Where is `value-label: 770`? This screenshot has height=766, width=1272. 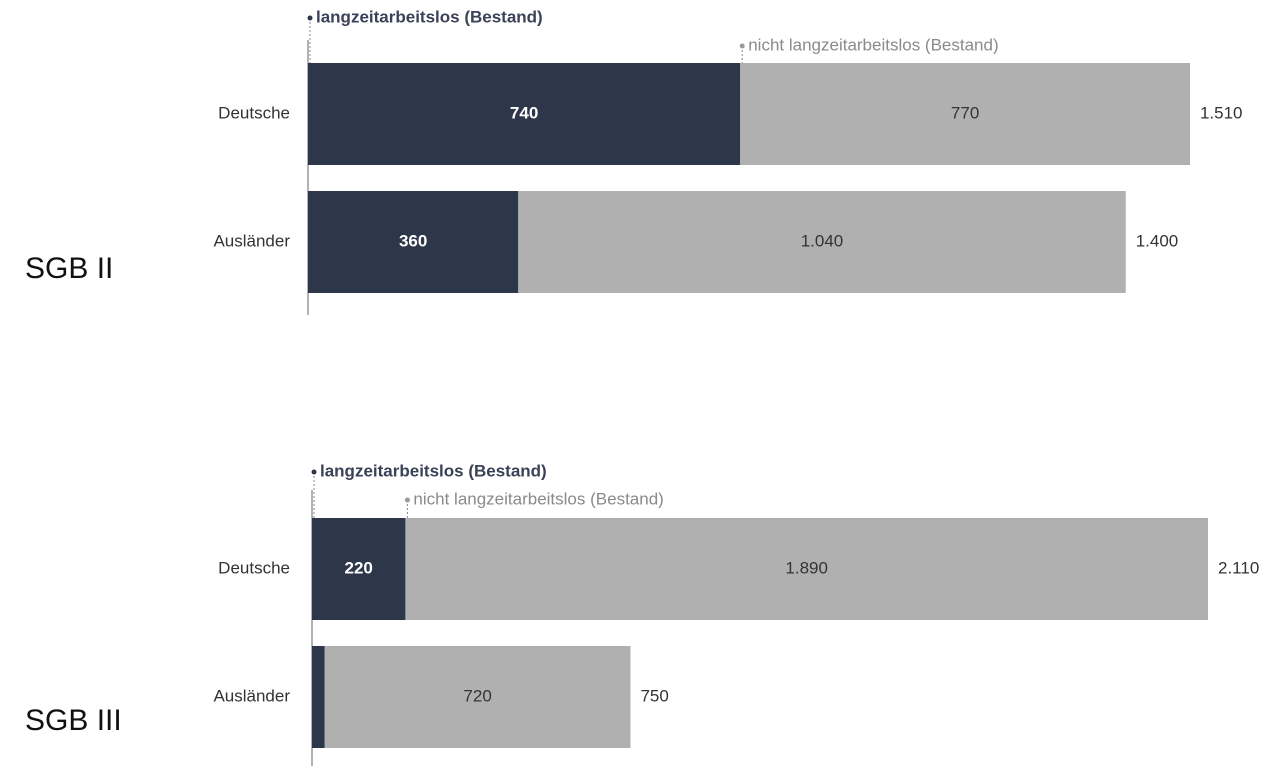
value-label: 770 is located at coordinates (965, 112).